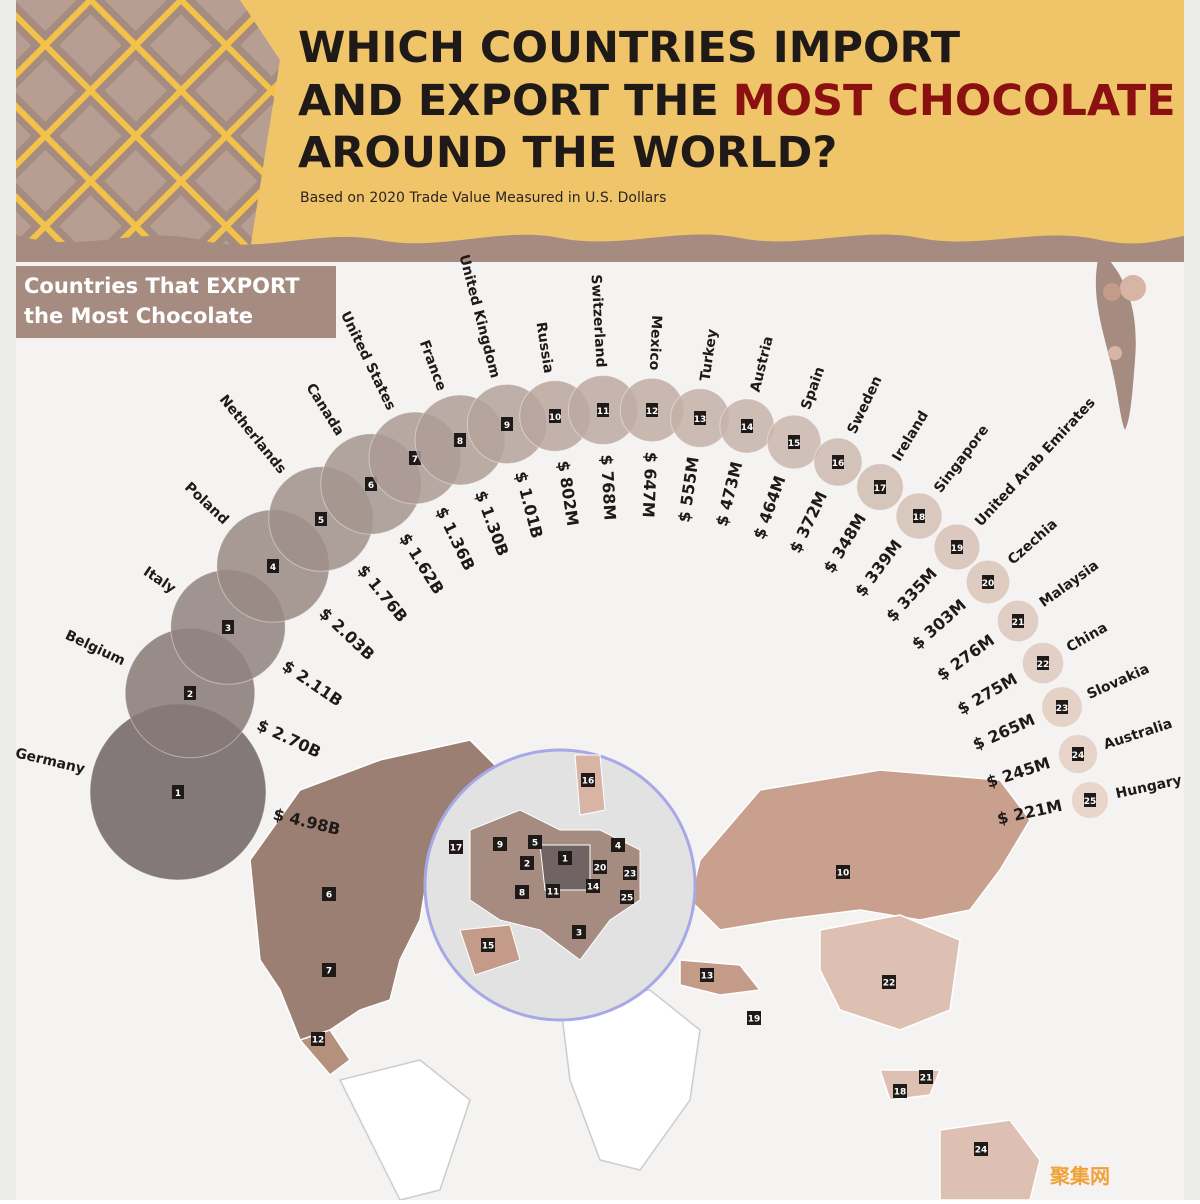  I want to click on map-marker-label: 23, so click(630, 875).